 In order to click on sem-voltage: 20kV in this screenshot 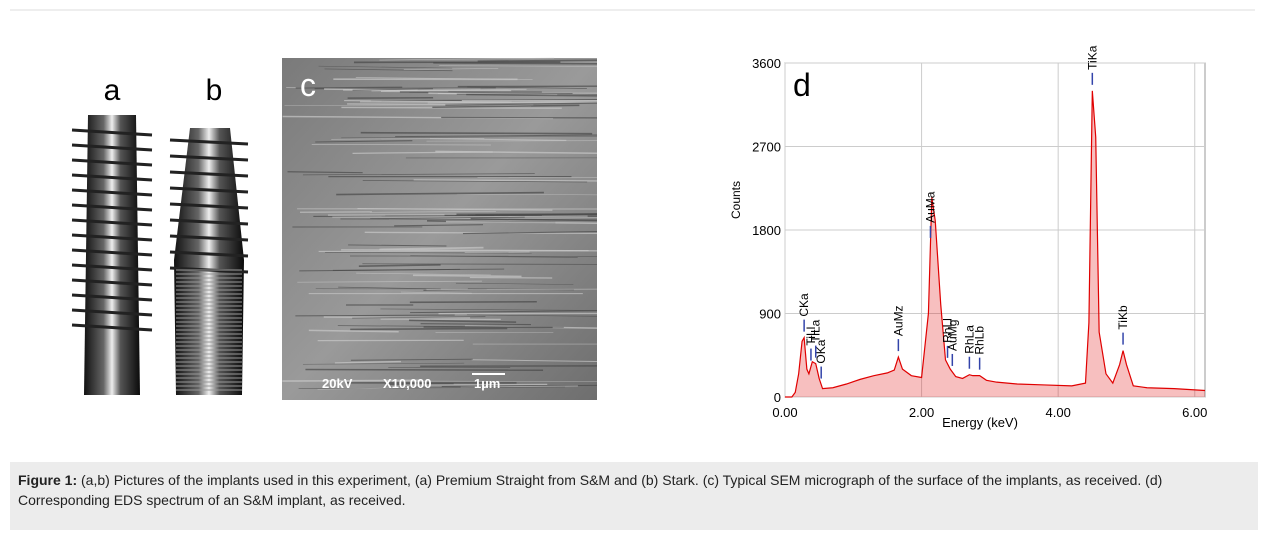, I will do `click(337, 383)`.